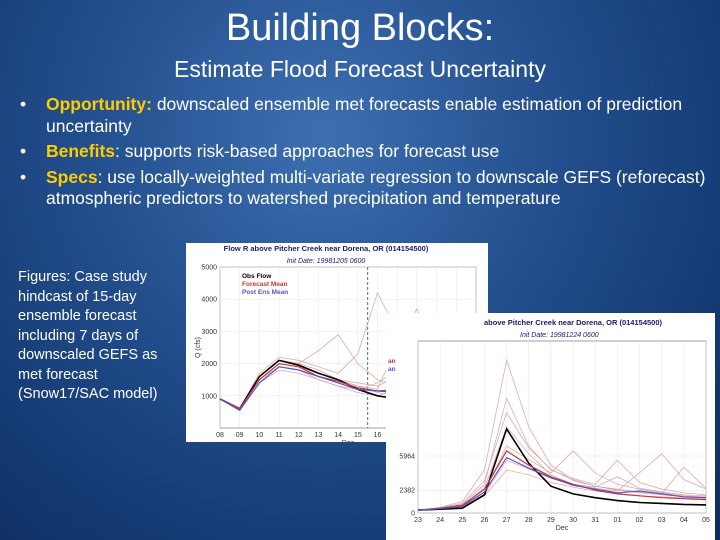 The width and height of the screenshot is (720, 540). What do you see at coordinates (413, 514) in the screenshot?
I see `y-tick-label: 0` at bounding box center [413, 514].